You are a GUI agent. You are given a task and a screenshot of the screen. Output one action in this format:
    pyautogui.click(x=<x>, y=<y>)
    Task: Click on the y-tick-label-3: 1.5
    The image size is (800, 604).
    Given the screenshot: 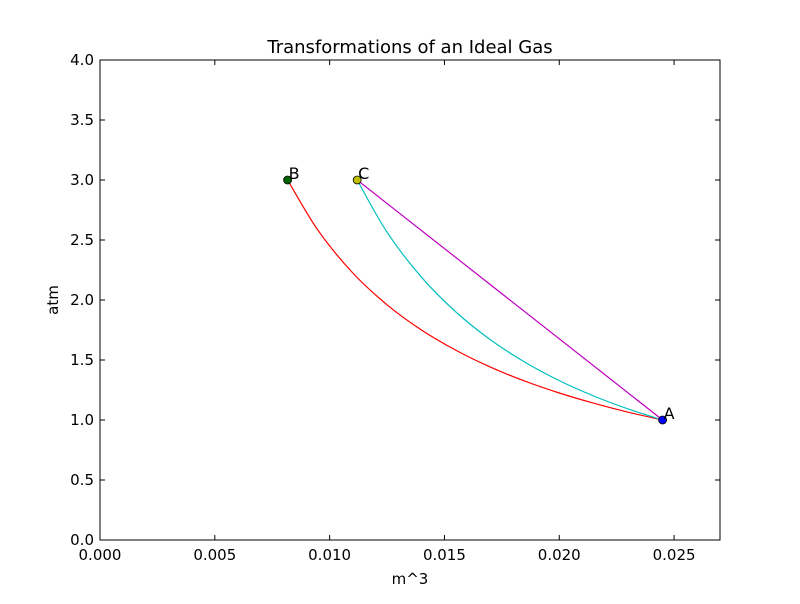 What is the action you would take?
    pyautogui.click(x=82, y=360)
    